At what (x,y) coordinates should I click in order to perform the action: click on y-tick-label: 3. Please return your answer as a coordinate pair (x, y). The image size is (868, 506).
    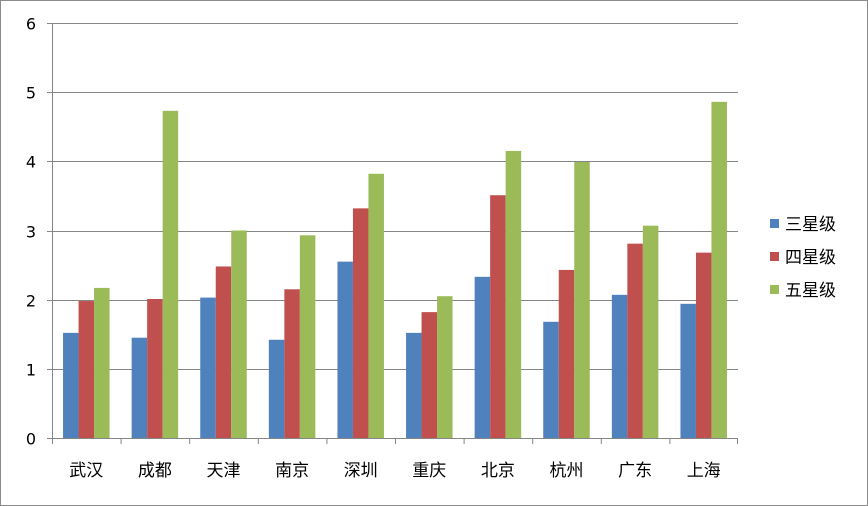
    Looking at the image, I should click on (31, 232).